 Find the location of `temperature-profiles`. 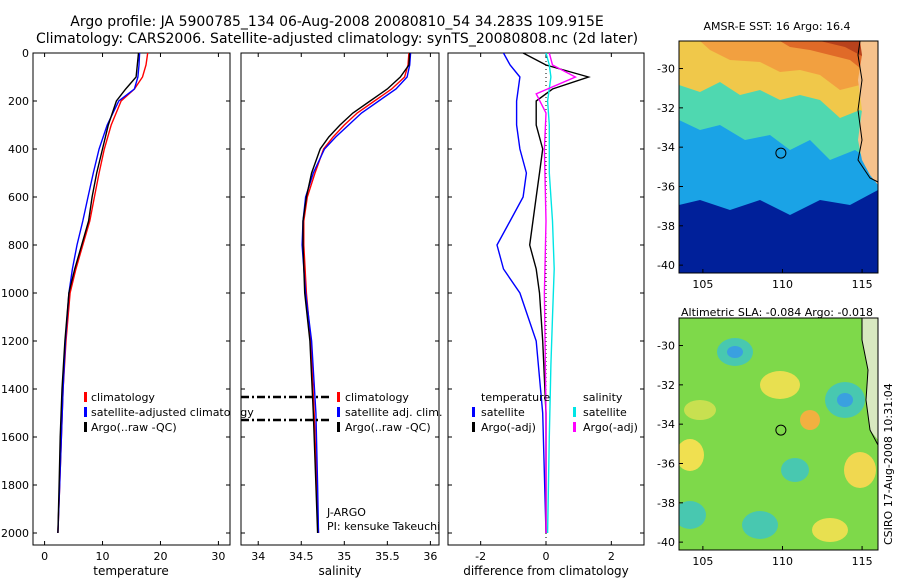

temperature-profiles is located at coordinates (103, 293).